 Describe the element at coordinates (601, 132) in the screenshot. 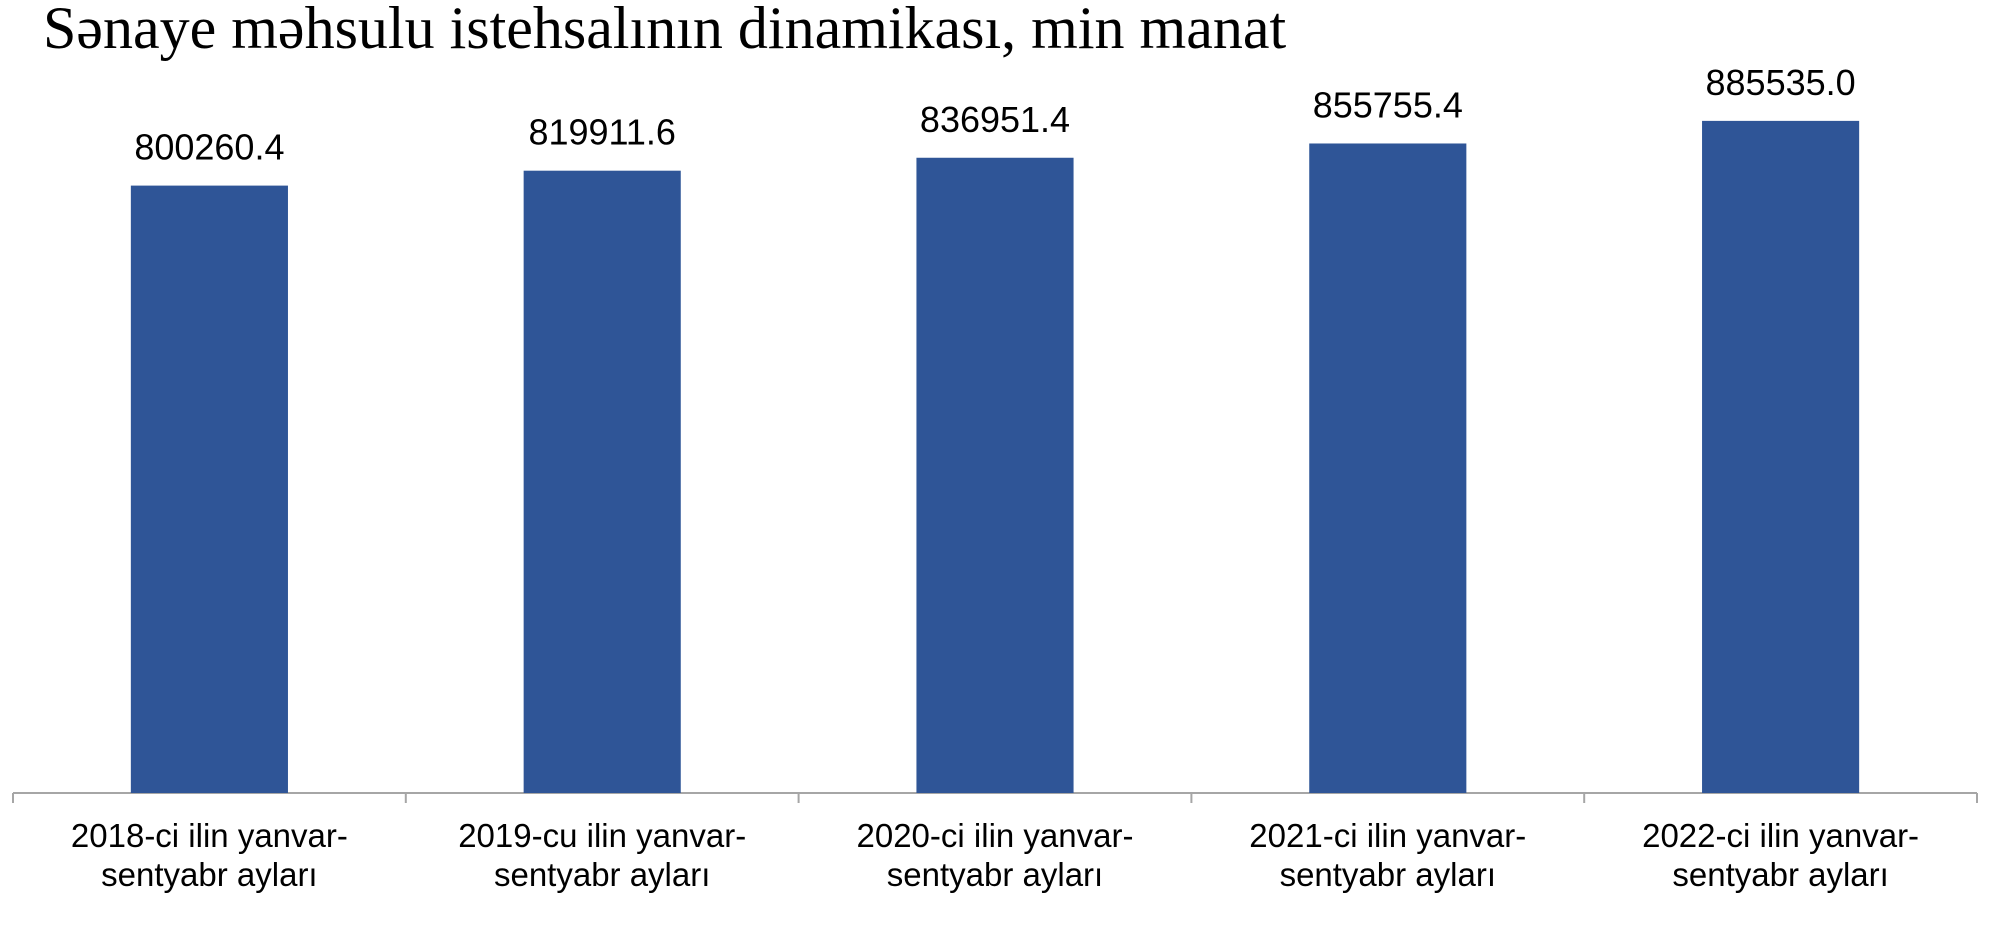

I see `value-label: 819911.6` at that location.